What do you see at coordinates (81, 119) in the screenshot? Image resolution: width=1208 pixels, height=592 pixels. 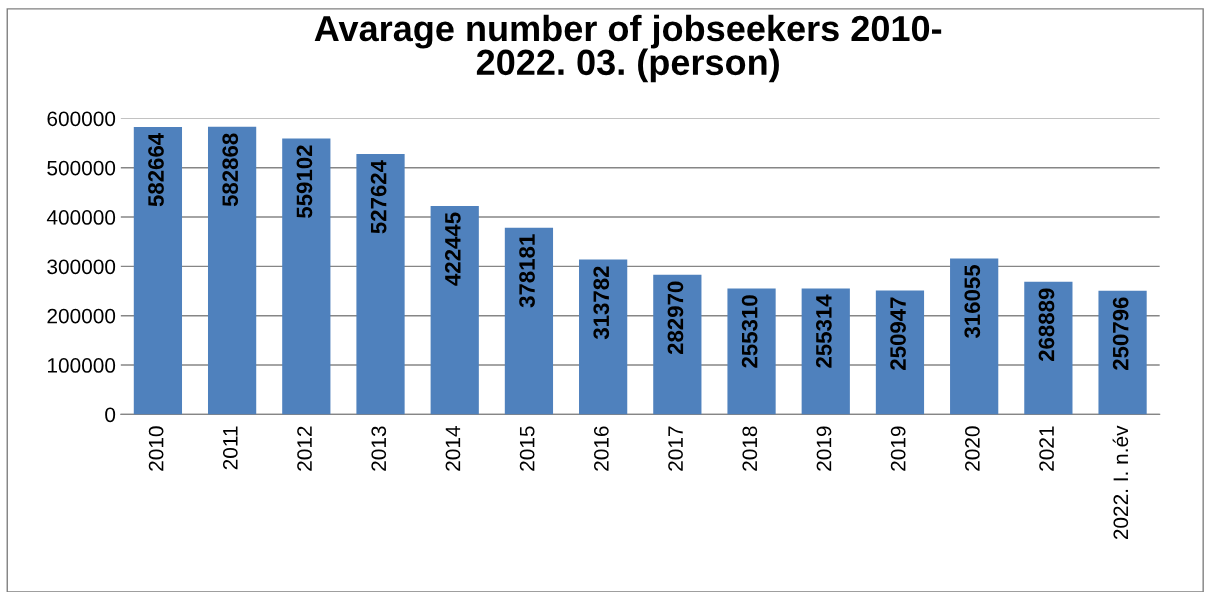 I see `y-tick-label: 600000` at bounding box center [81, 119].